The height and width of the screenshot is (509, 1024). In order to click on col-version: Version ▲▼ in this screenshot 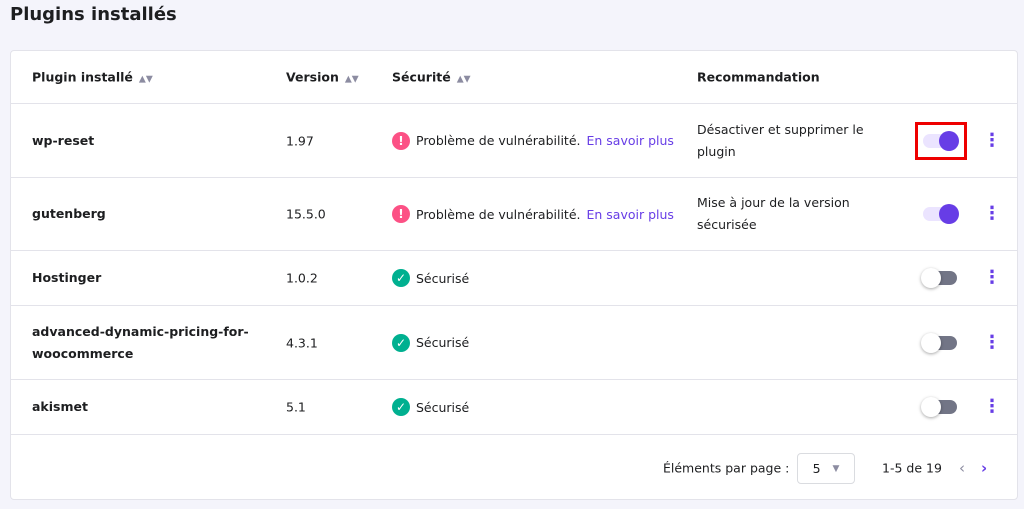, I will do `click(322, 77)`.